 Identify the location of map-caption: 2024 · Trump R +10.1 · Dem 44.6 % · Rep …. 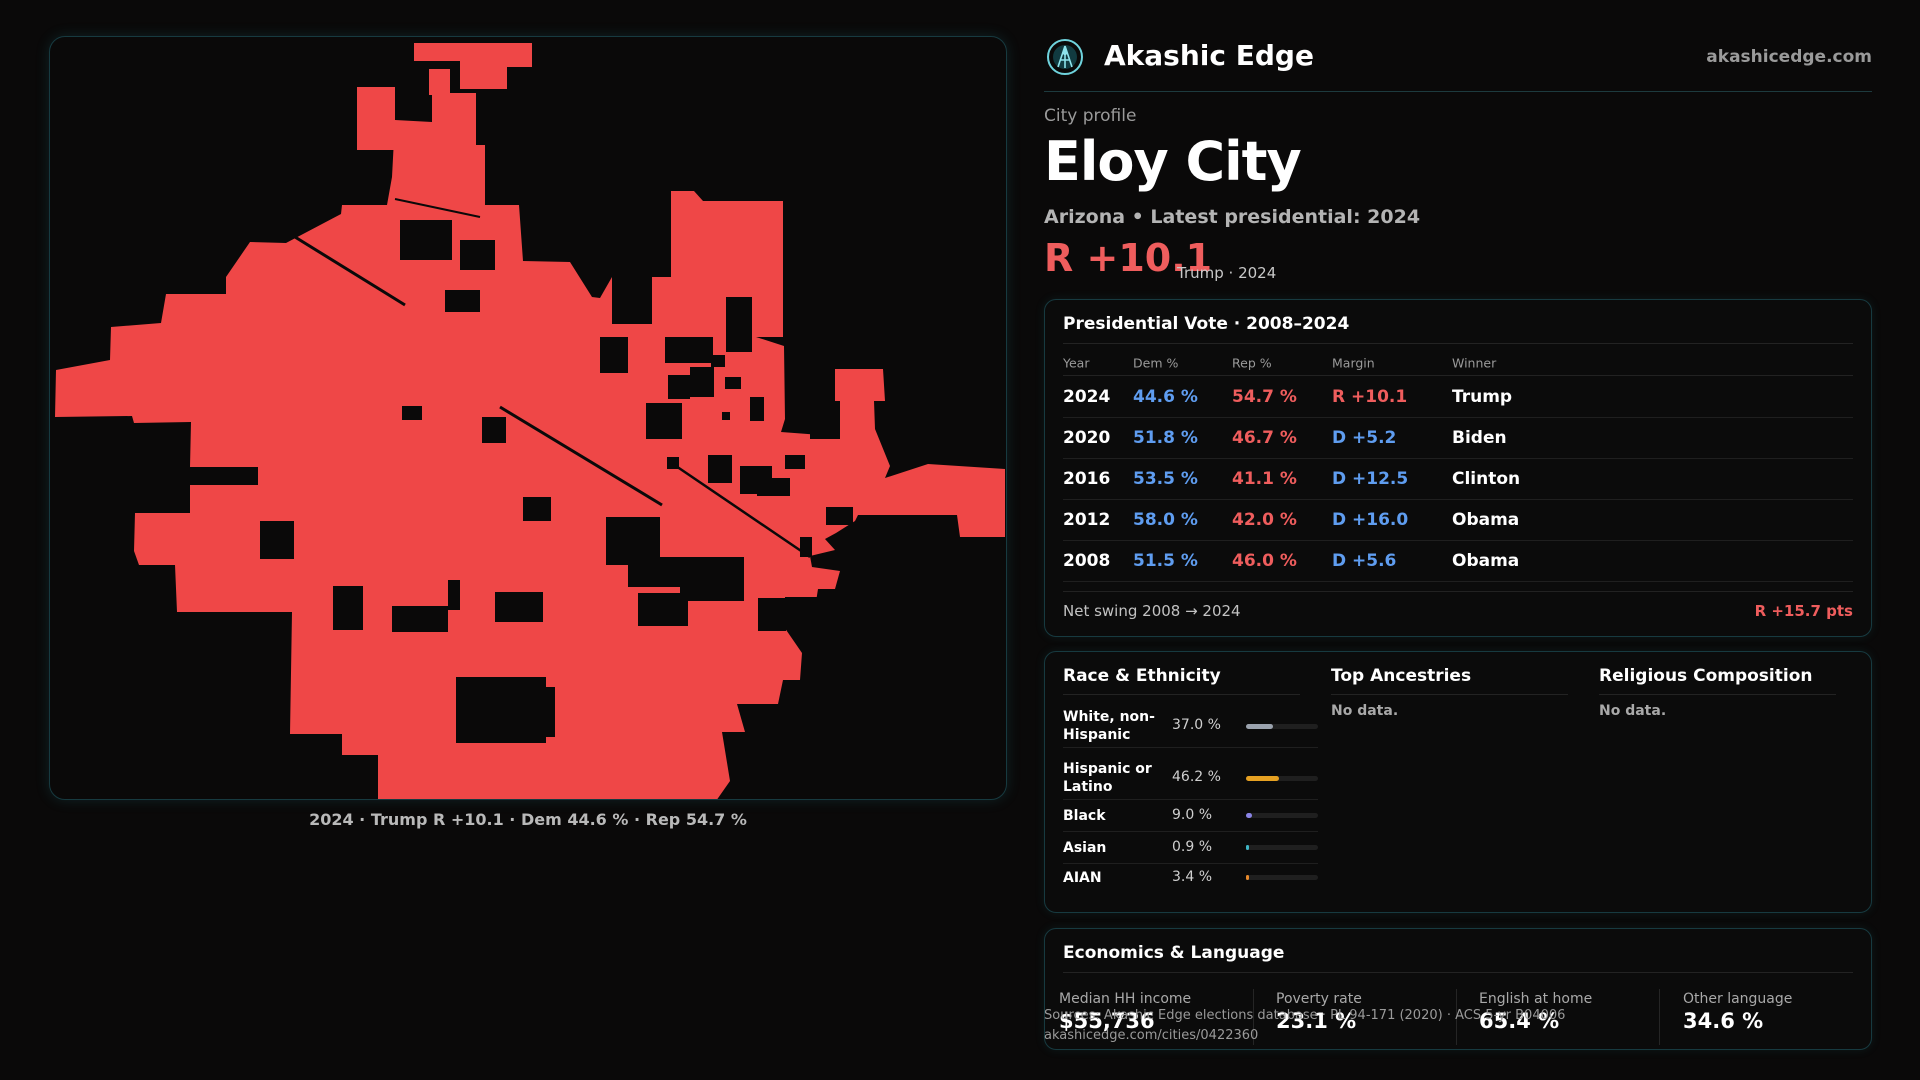
(528, 819).